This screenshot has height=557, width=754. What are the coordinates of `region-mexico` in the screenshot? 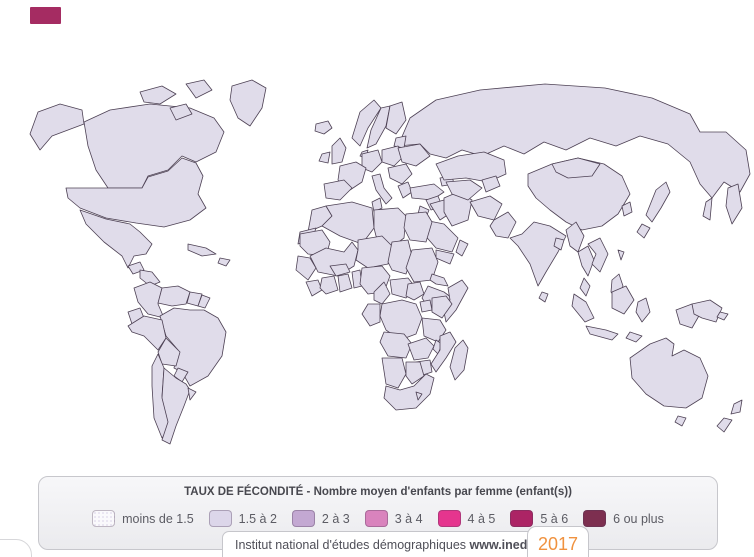 It's located at (116, 239).